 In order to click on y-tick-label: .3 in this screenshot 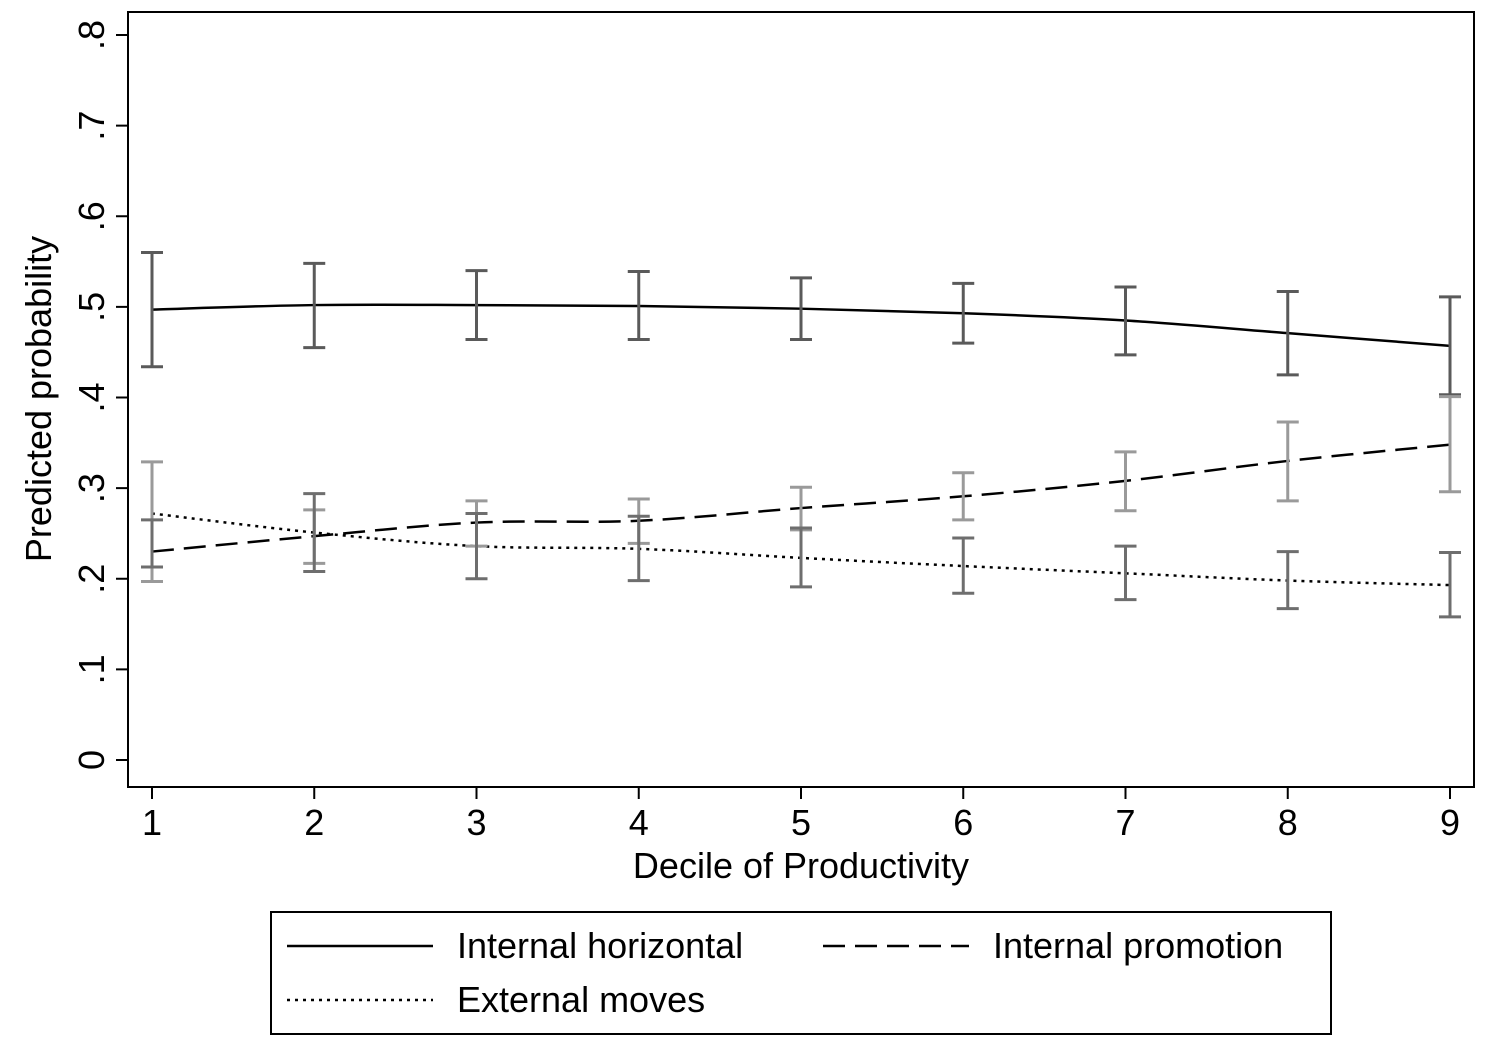, I will do `click(91, 488)`.